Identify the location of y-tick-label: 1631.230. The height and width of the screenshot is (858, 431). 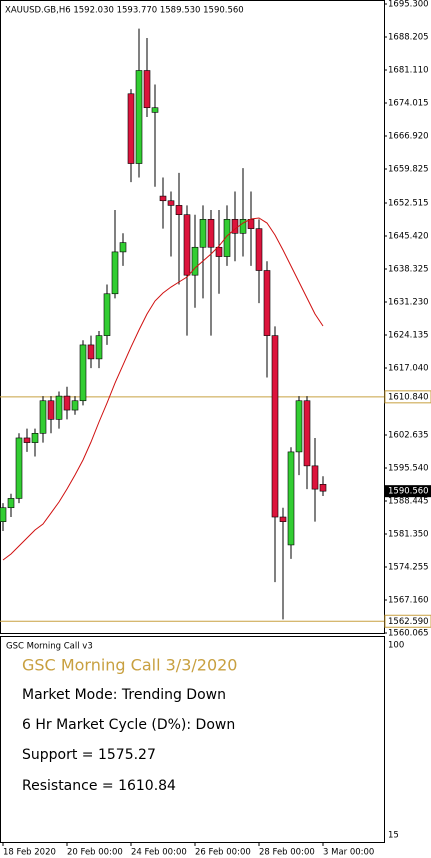
(408, 303).